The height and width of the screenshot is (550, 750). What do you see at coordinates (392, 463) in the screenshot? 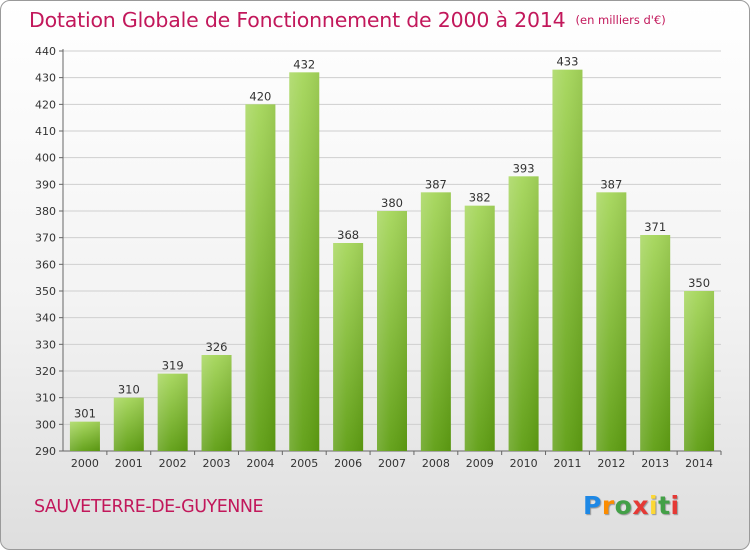
I see `x-tick-label: 2007` at bounding box center [392, 463].